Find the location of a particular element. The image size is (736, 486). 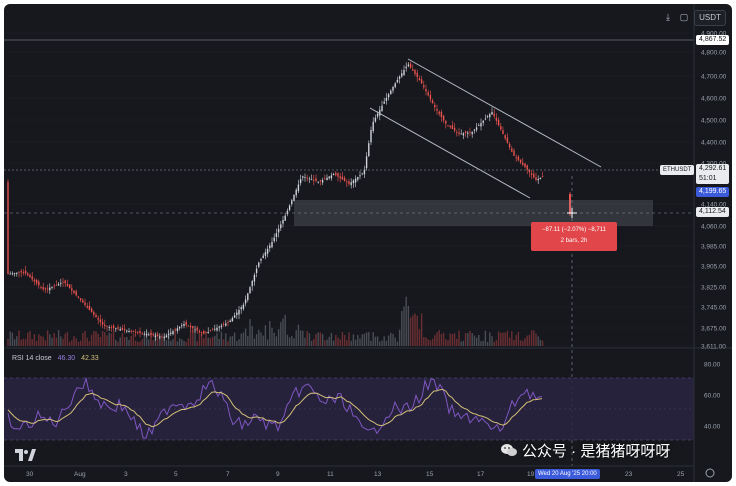

bar-countdown: 51:01 is located at coordinates (708, 178).